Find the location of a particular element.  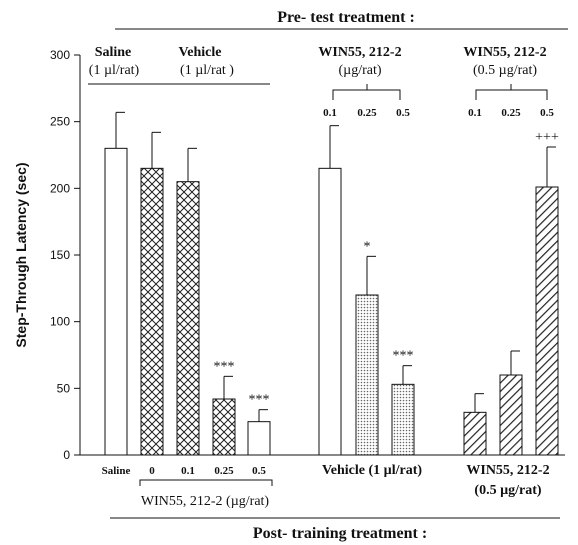

y-tick-label: 50 is located at coordinates (64, 388).